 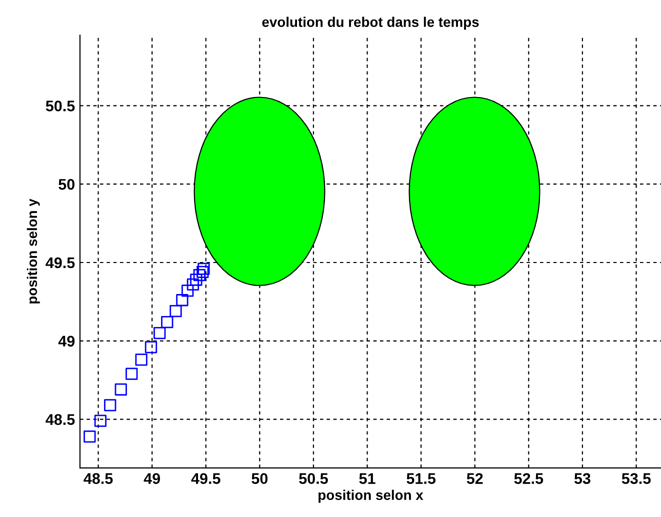 What do you see at coordinates (60, 262) in the screenshot?
I see `y-tick-label: 49.5` at bounding box center [60, 262].